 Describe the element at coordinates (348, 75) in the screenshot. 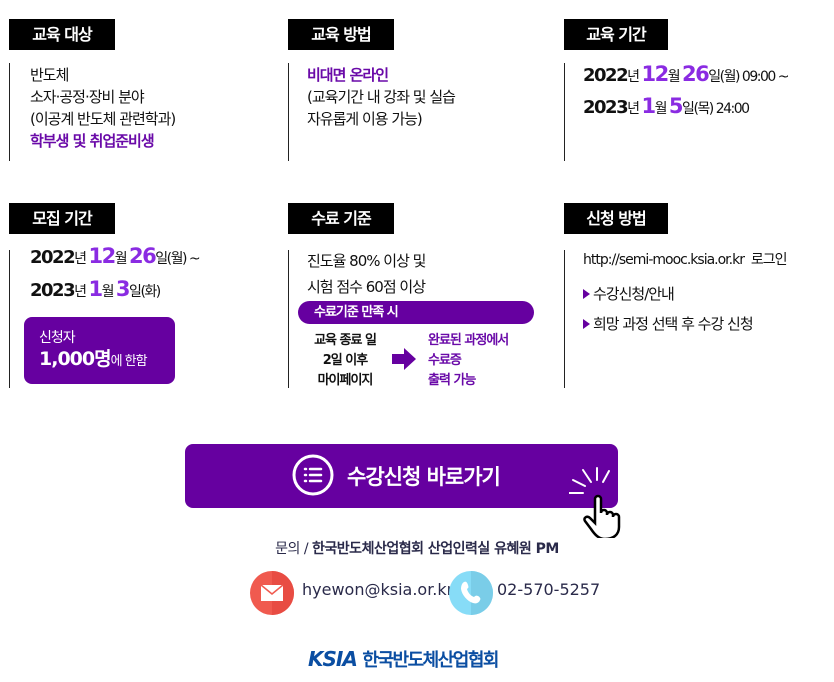

I see `method-highlight: 비대면 온라인` at that location.